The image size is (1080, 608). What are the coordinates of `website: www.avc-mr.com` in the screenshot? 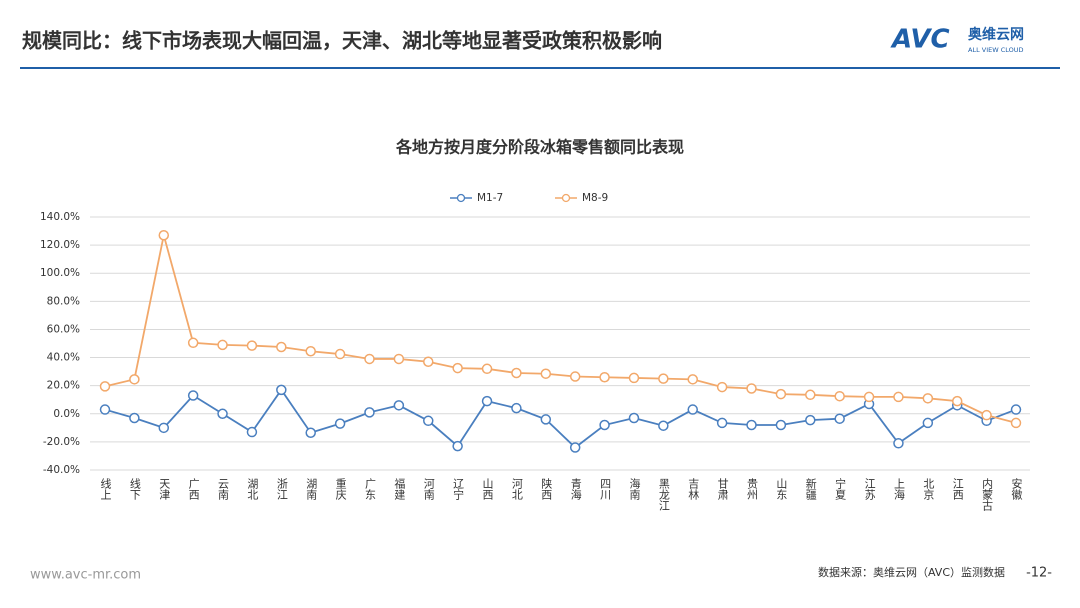 It's located at (85, 575).